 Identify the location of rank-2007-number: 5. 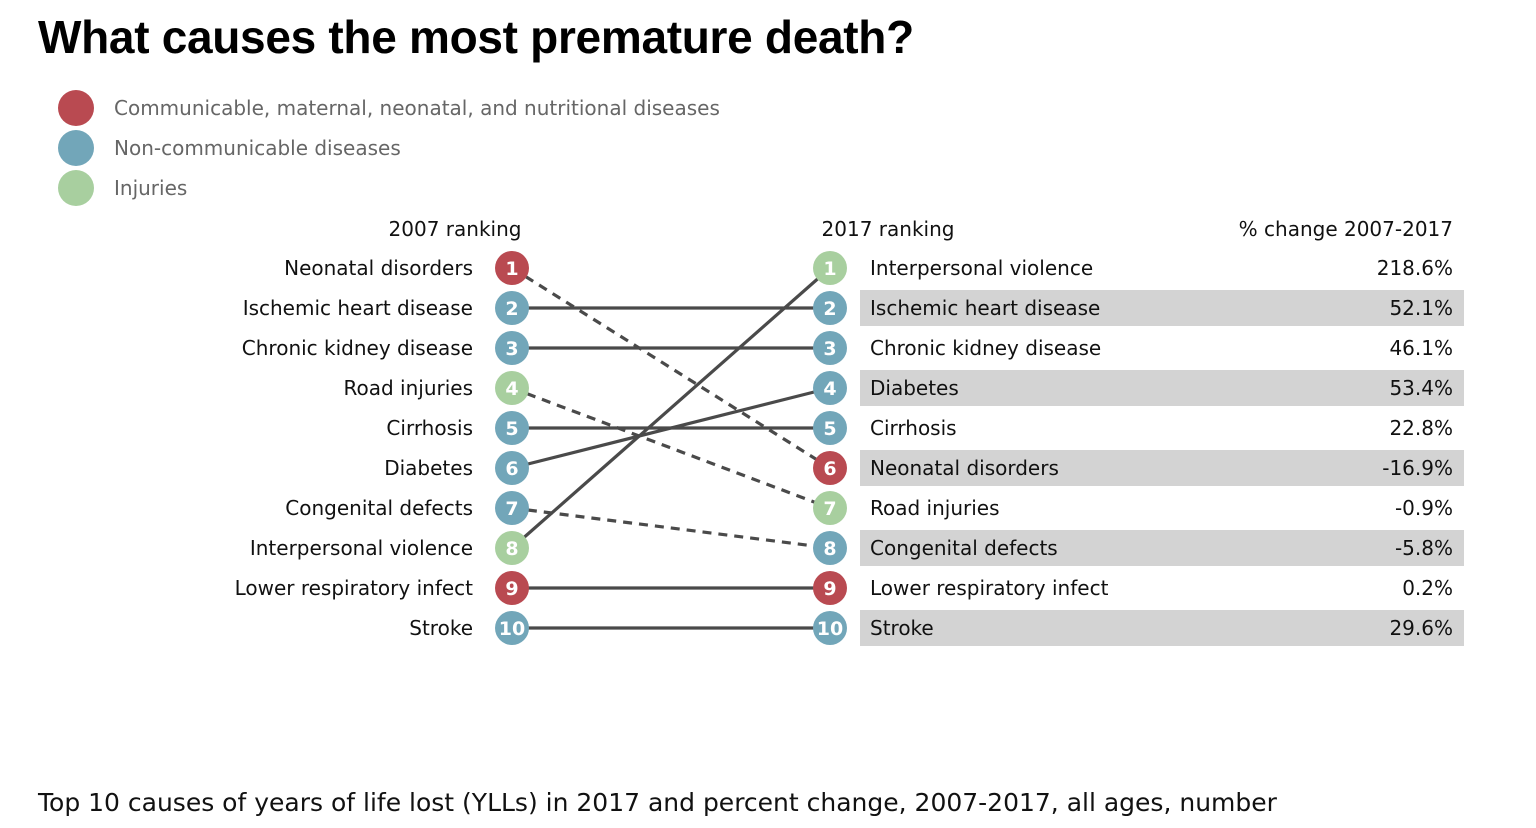
(511, 429).